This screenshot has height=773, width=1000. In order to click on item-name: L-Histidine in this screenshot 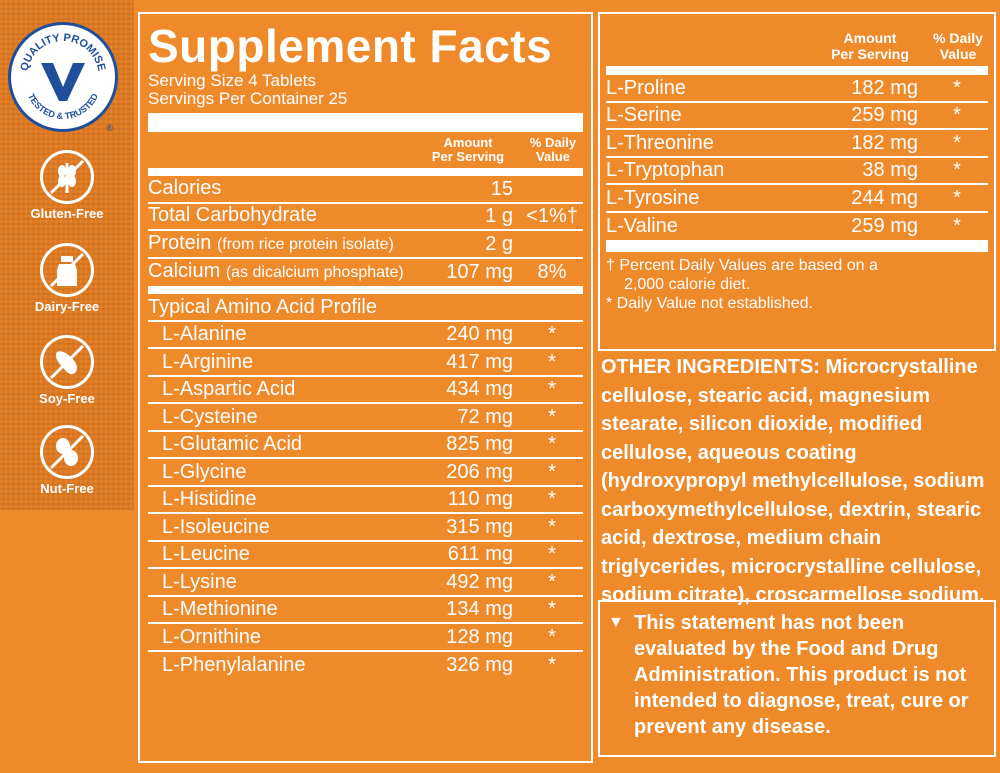, I will do `click(283, 499)`.